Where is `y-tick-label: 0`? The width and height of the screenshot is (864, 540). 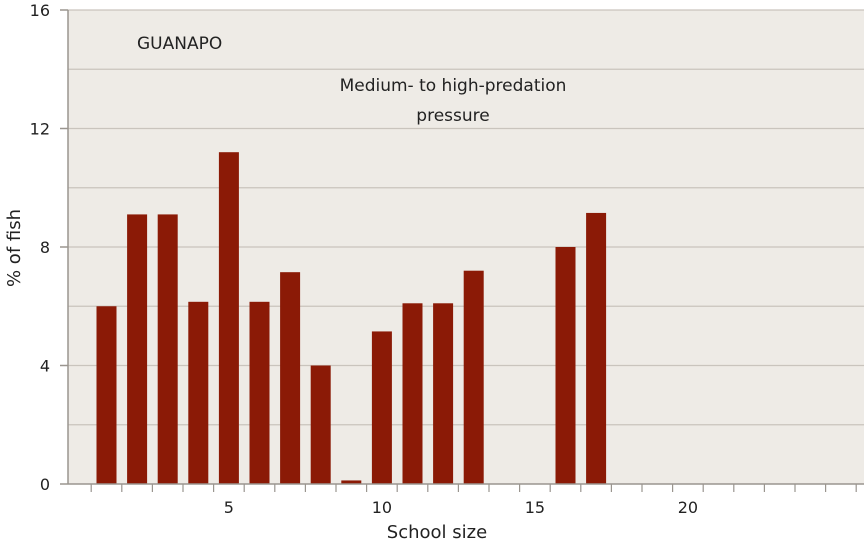
y-tick-label: 0 is located at coordinates (45, 484).